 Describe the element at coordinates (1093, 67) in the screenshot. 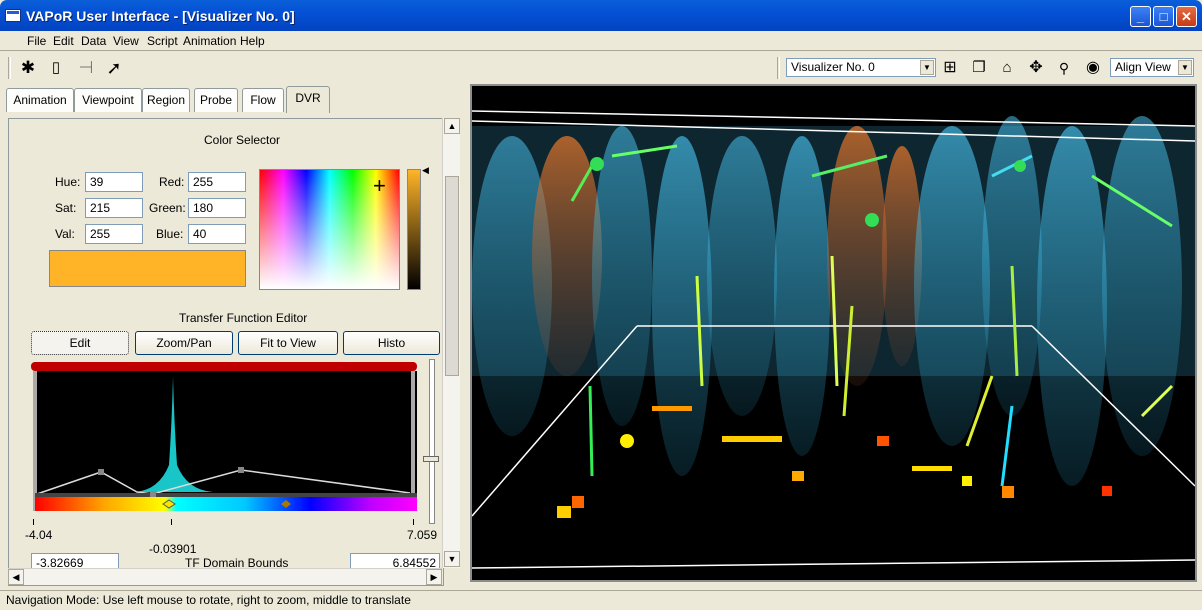

I see `view-all-icon: ◉` at that location.